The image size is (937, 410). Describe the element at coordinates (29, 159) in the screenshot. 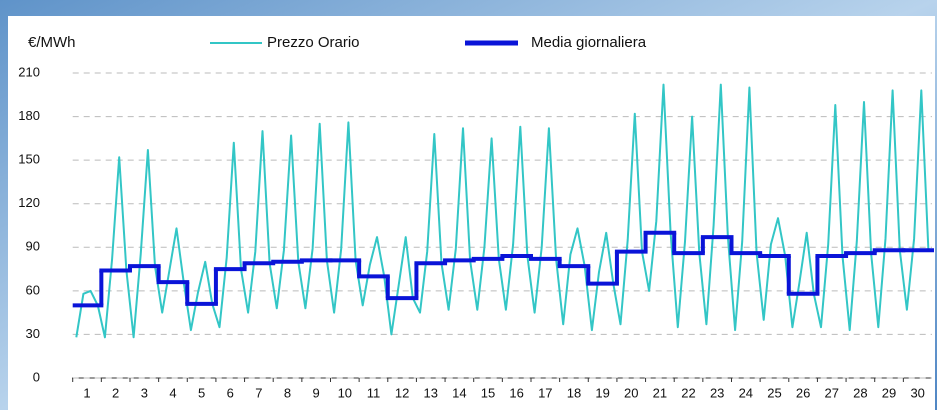

I see `y-tick-label: 150` at that location.